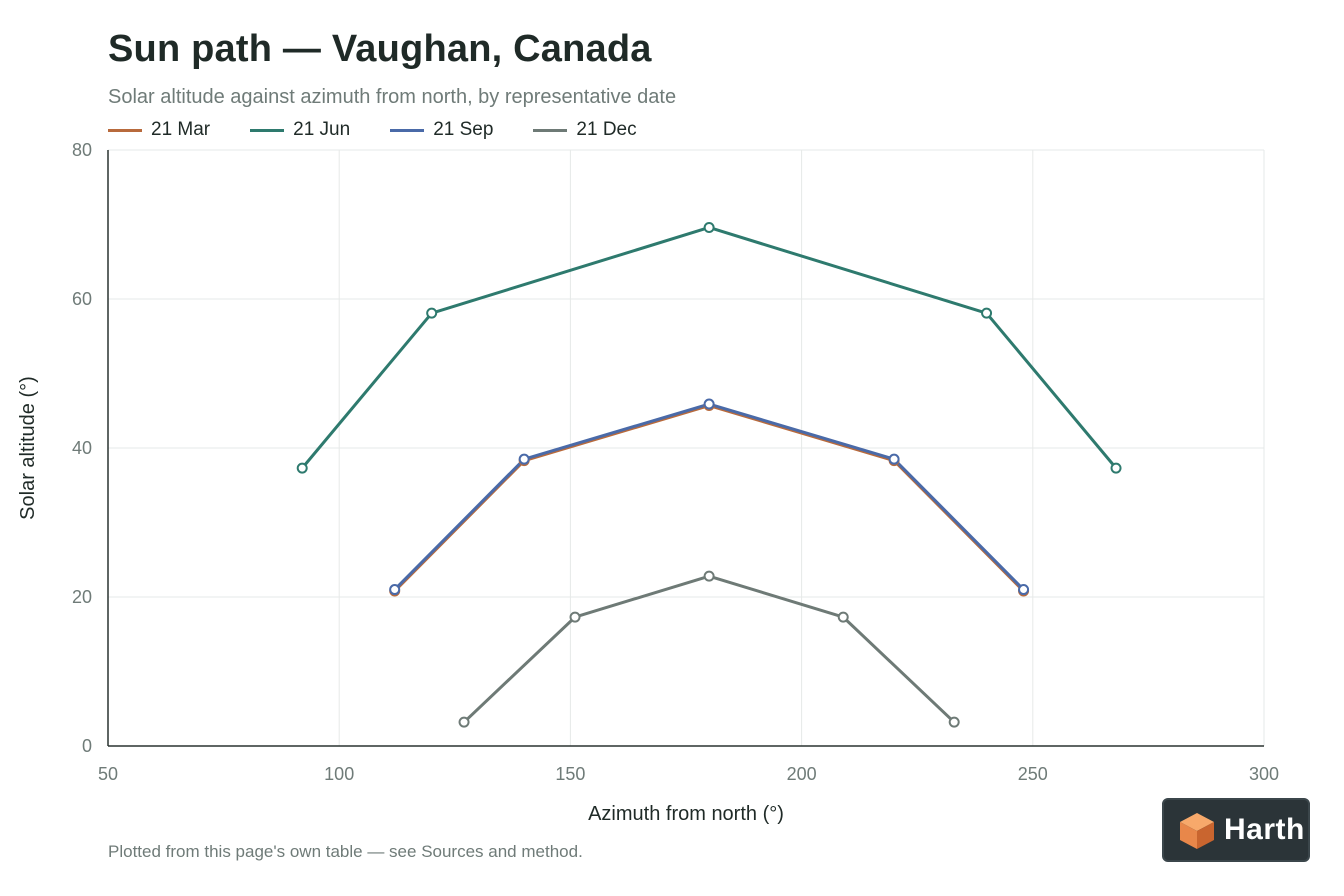 The height and width of the screenshot is (896, 1344). What do you see at coordinates (82, 597) in the screenshot?
I see `y-tick-label: 20` at bounding box center [82, 597].